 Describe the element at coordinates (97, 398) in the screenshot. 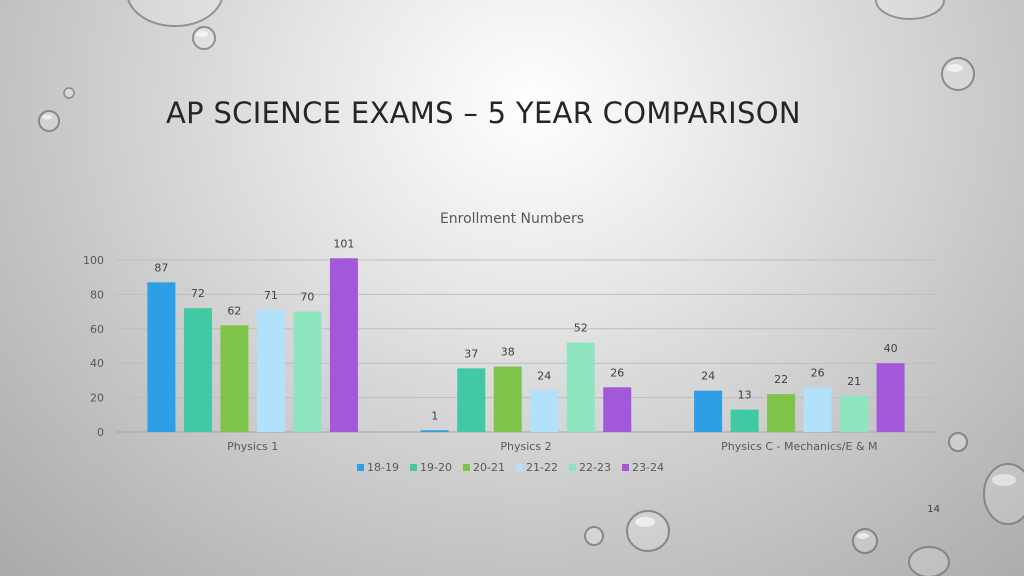

I see `y-tick-label: 20` at that location.